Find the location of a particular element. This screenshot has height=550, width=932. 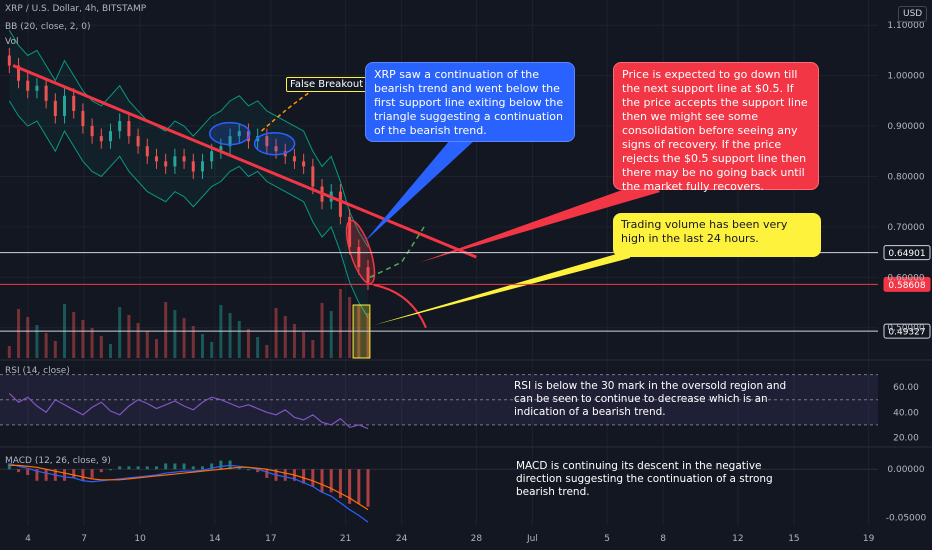

rsi-line is located at coordinates (188, 411).